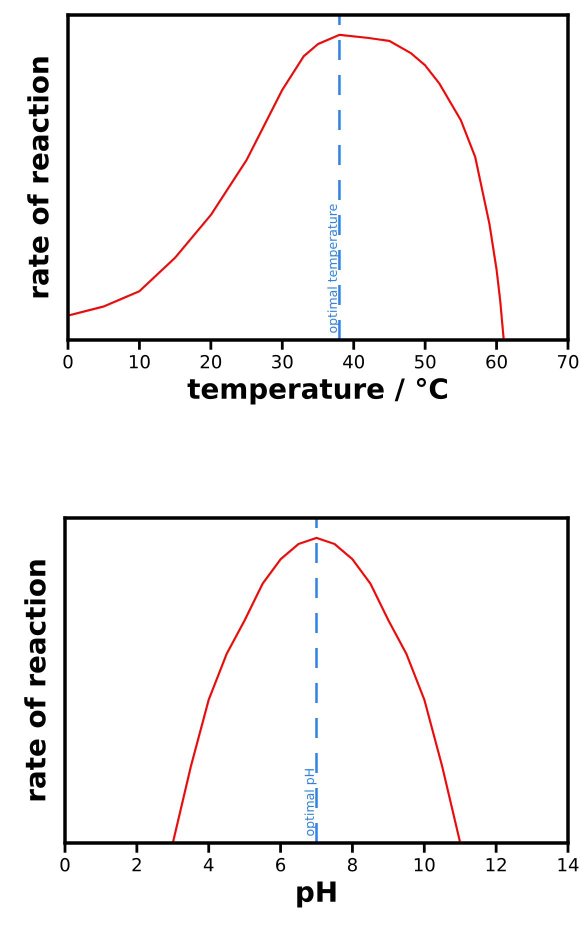 The width and height of the screenshot is (585, 943). What do you see at coordinates (316, 894) in the screenshot?
I see `x-axis-title: pH` at bounding box center [316, 894].